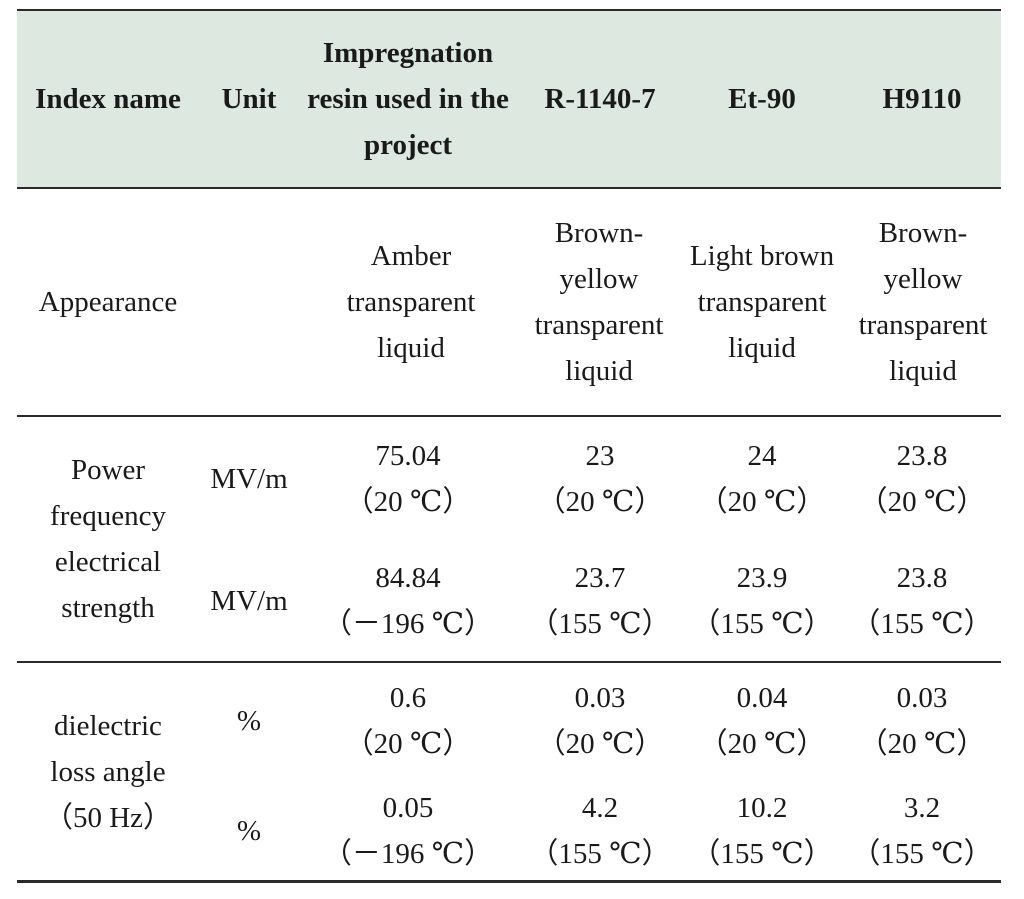 The width and height of the screenshot is (1024, 899). I want to click on value-text: 0.6, so click(408, 698).